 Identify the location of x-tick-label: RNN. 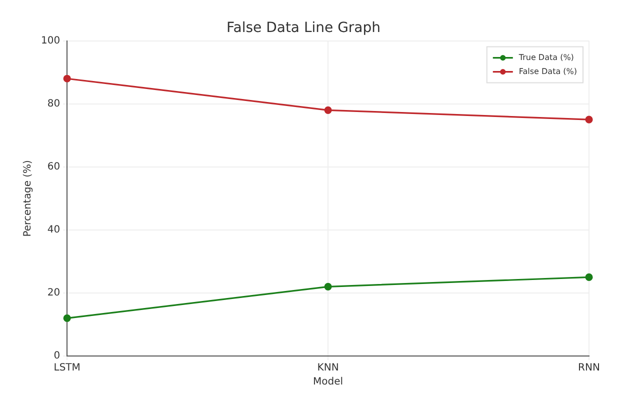
(589, 368).